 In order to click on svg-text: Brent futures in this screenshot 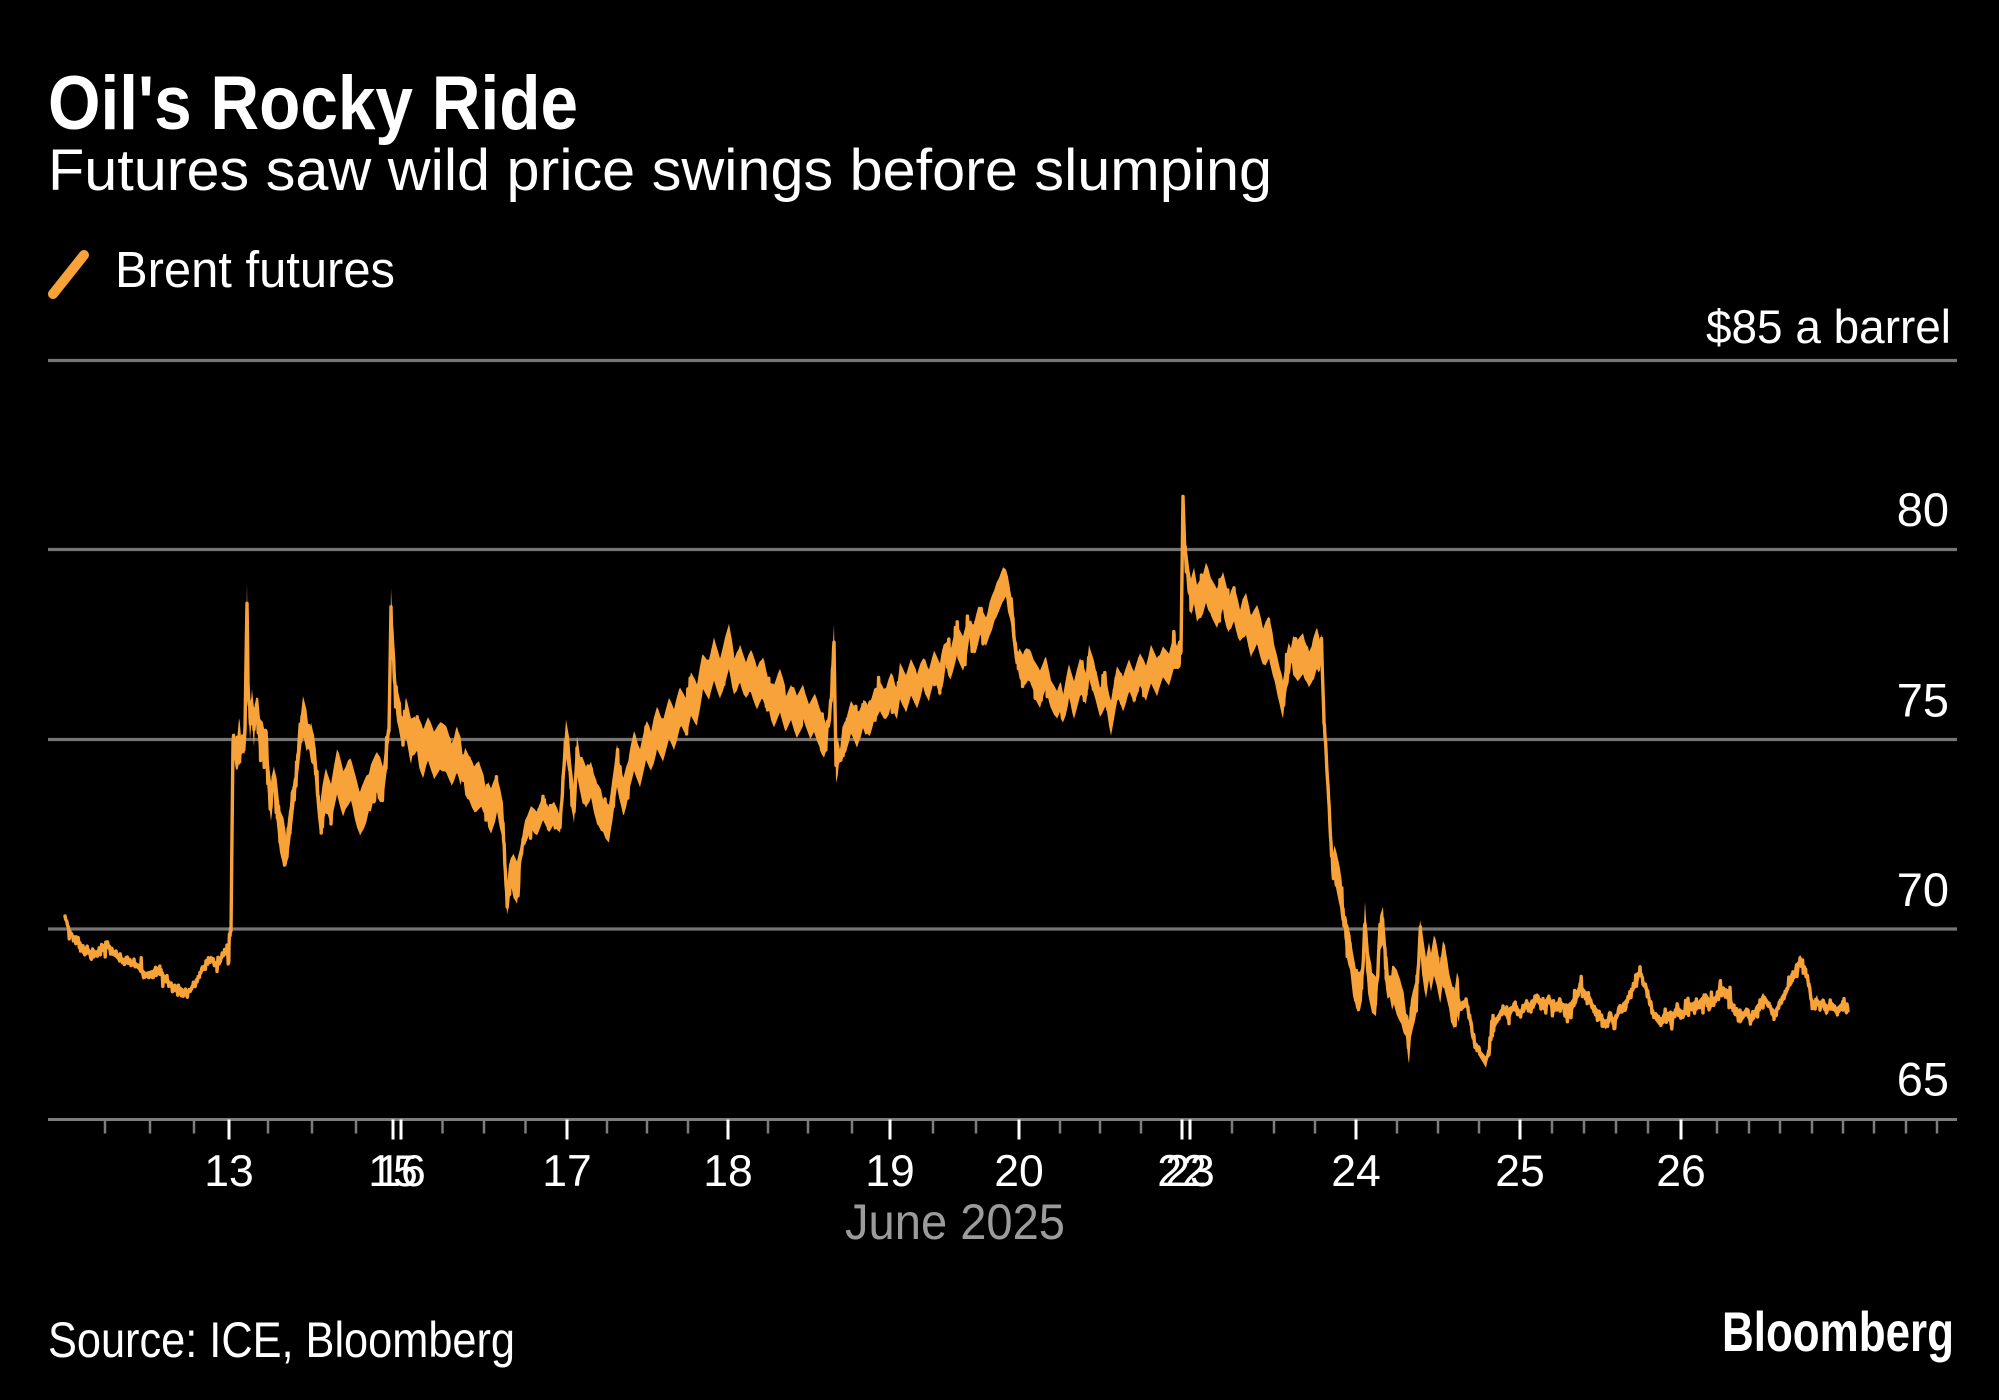, I will do `click(255, 269)`.